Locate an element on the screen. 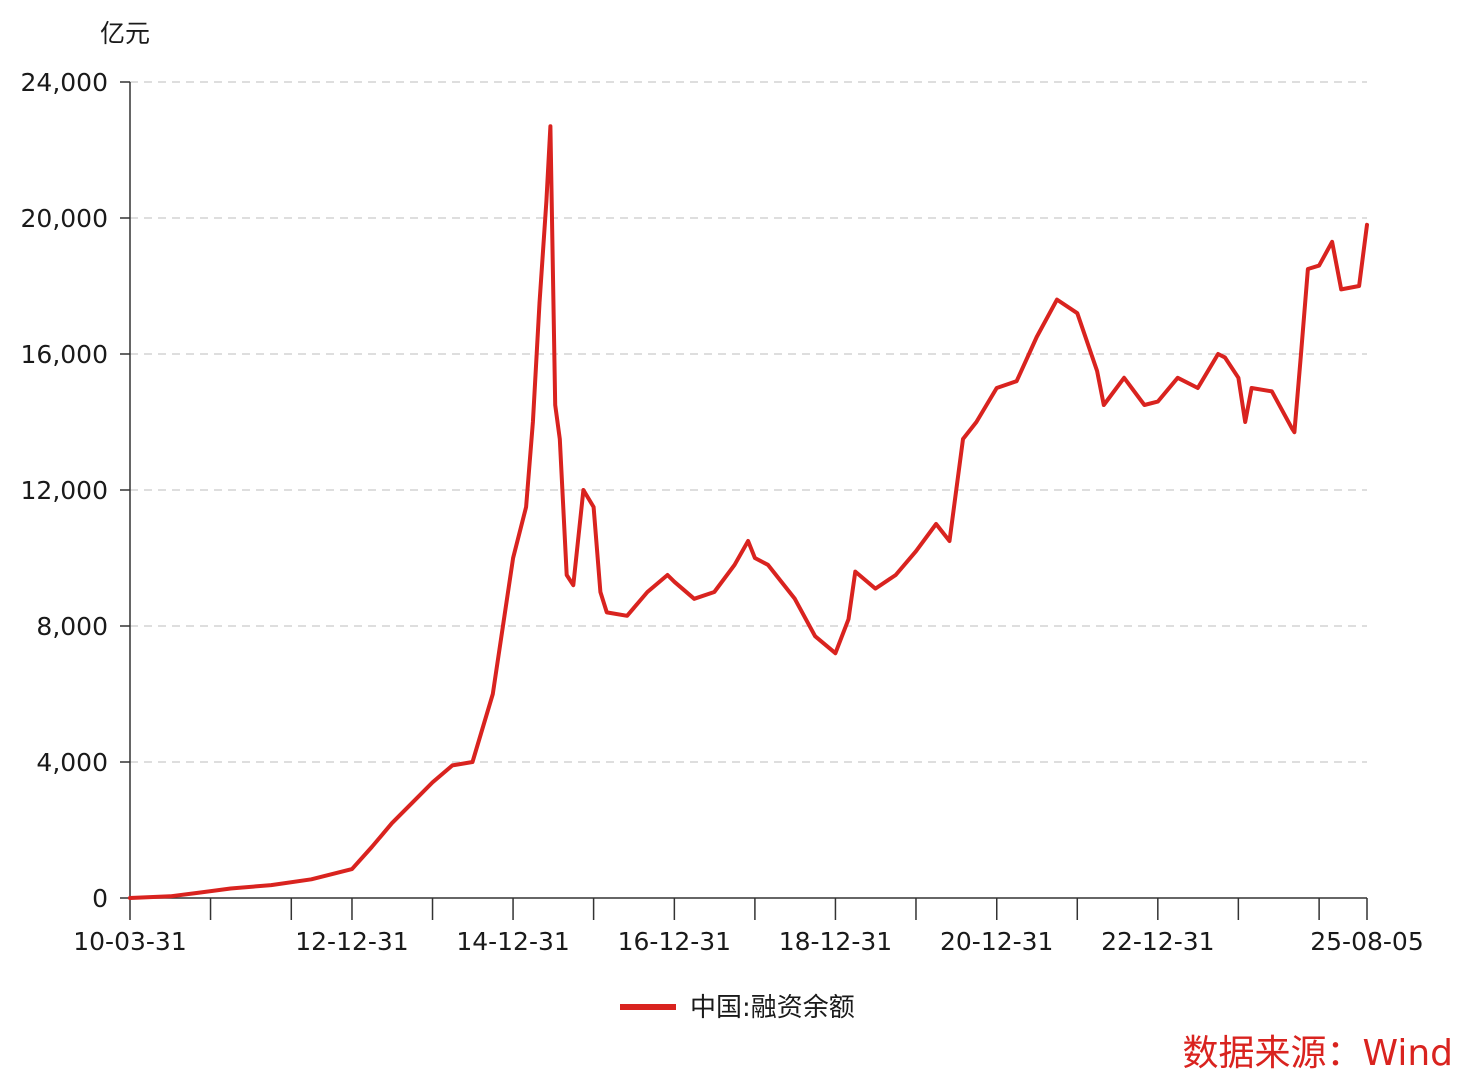 The image size is (1481, 1080). x-tick-label: 25-08-05 is located at coordinates (1366, 941).